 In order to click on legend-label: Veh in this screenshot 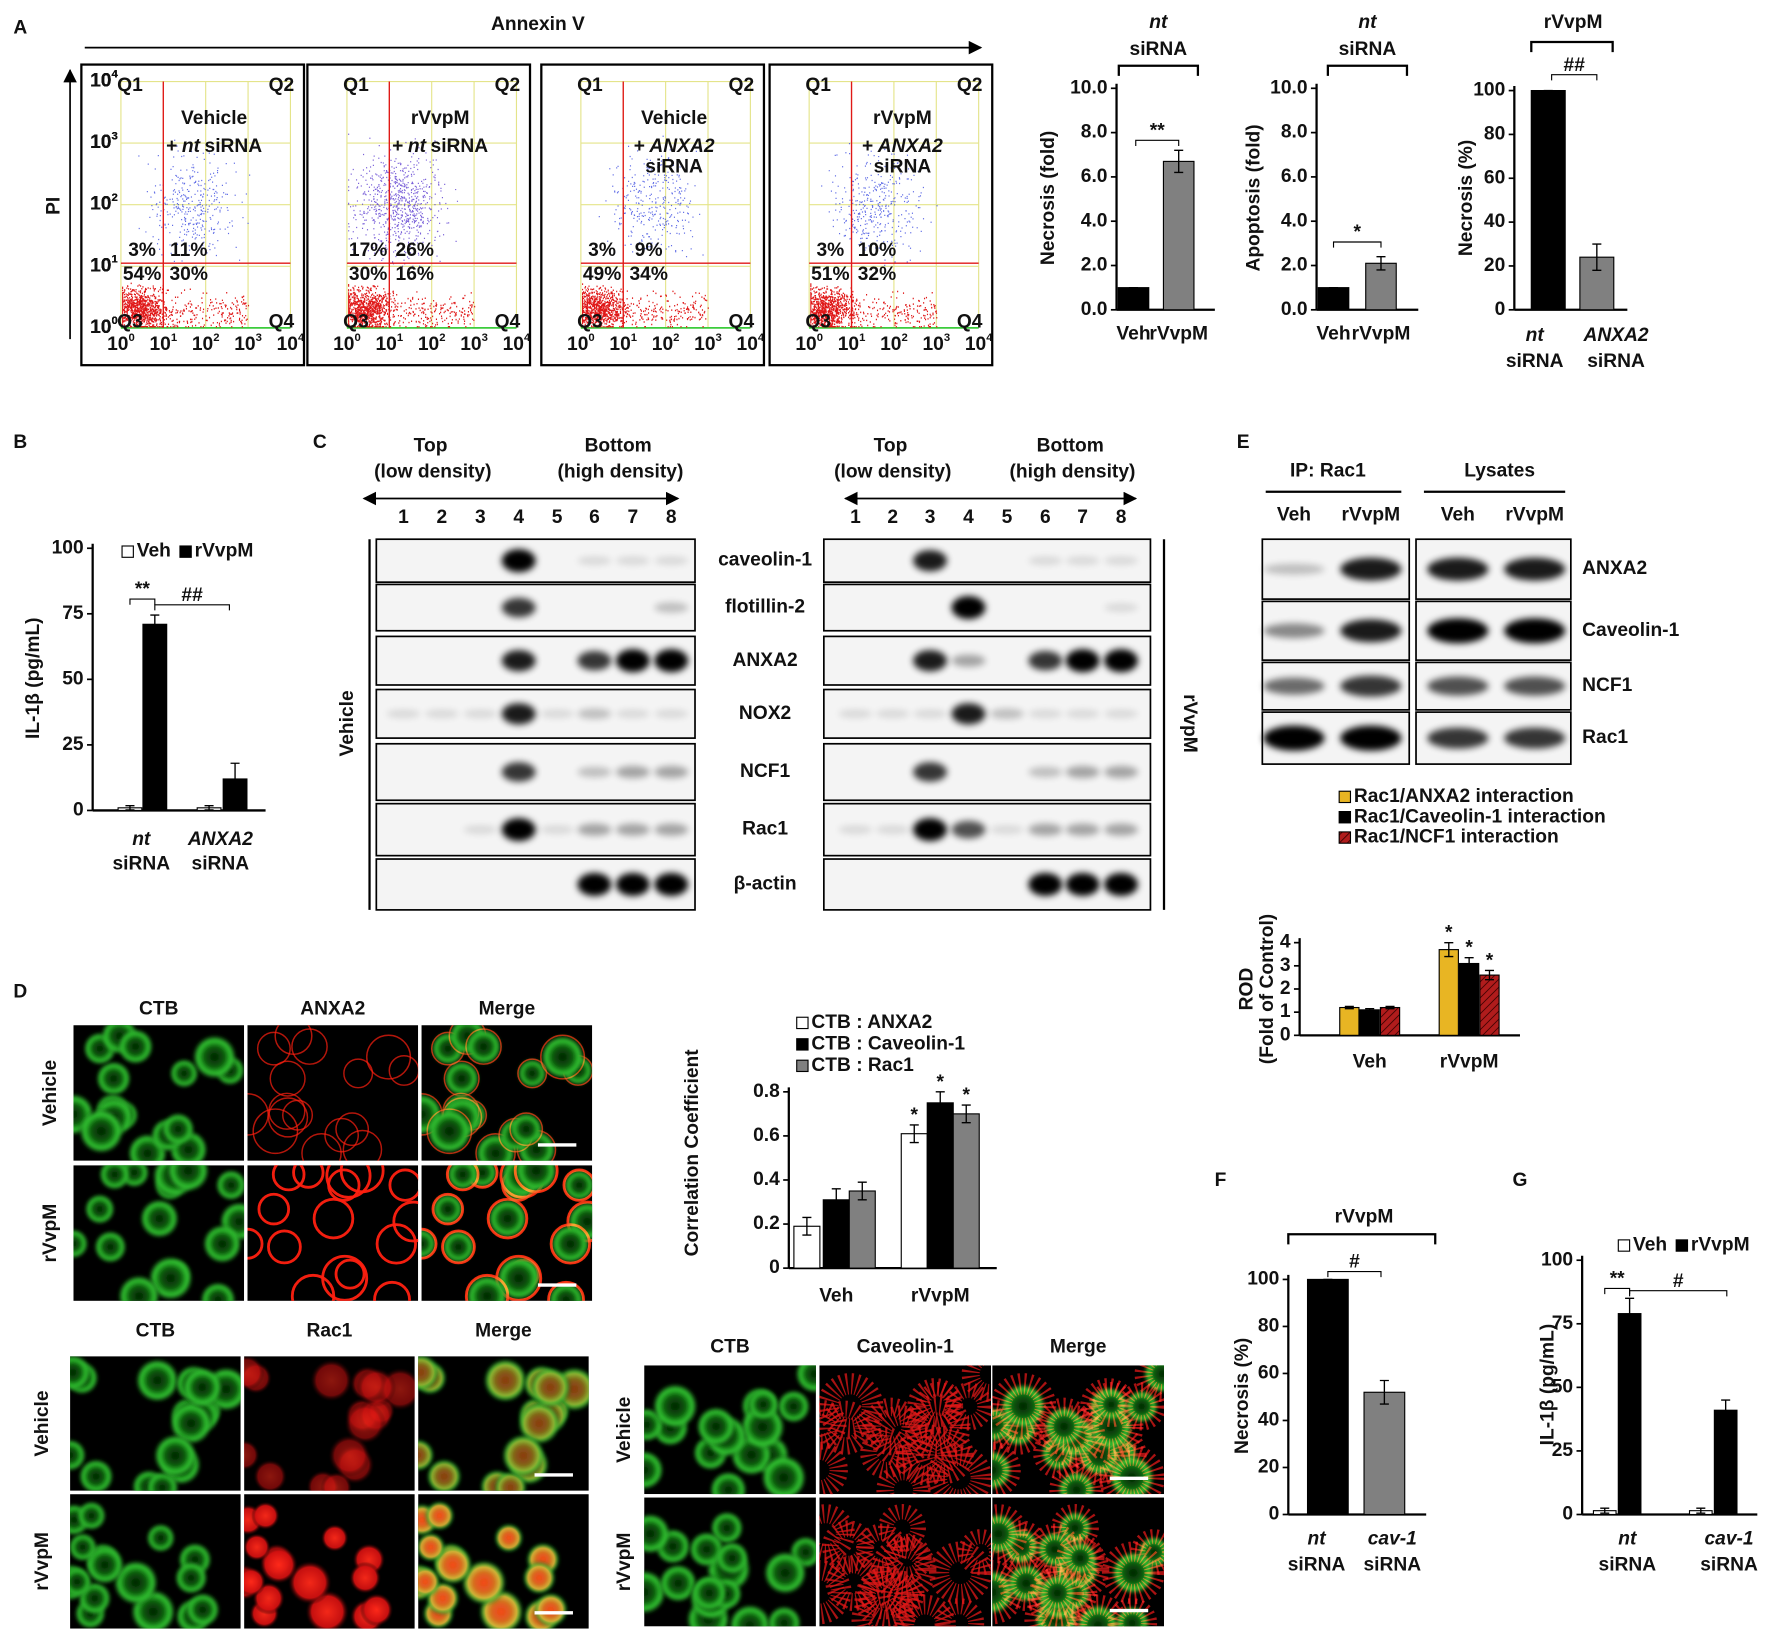, I will do `click(1650, 1245)`.